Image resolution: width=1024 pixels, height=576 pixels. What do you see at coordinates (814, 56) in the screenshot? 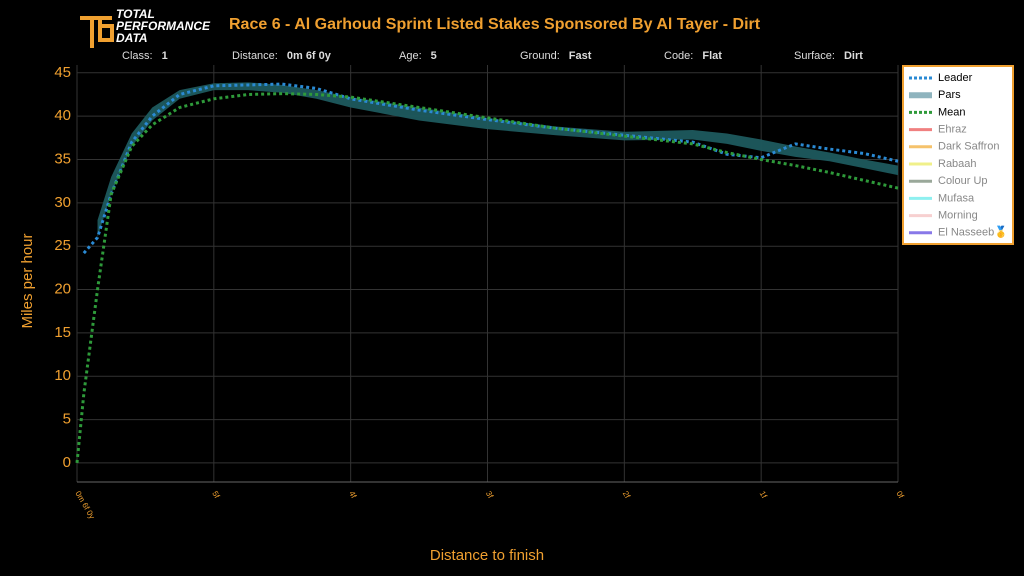
I see `info-label: Surface:` at bounding box center [814, 56].